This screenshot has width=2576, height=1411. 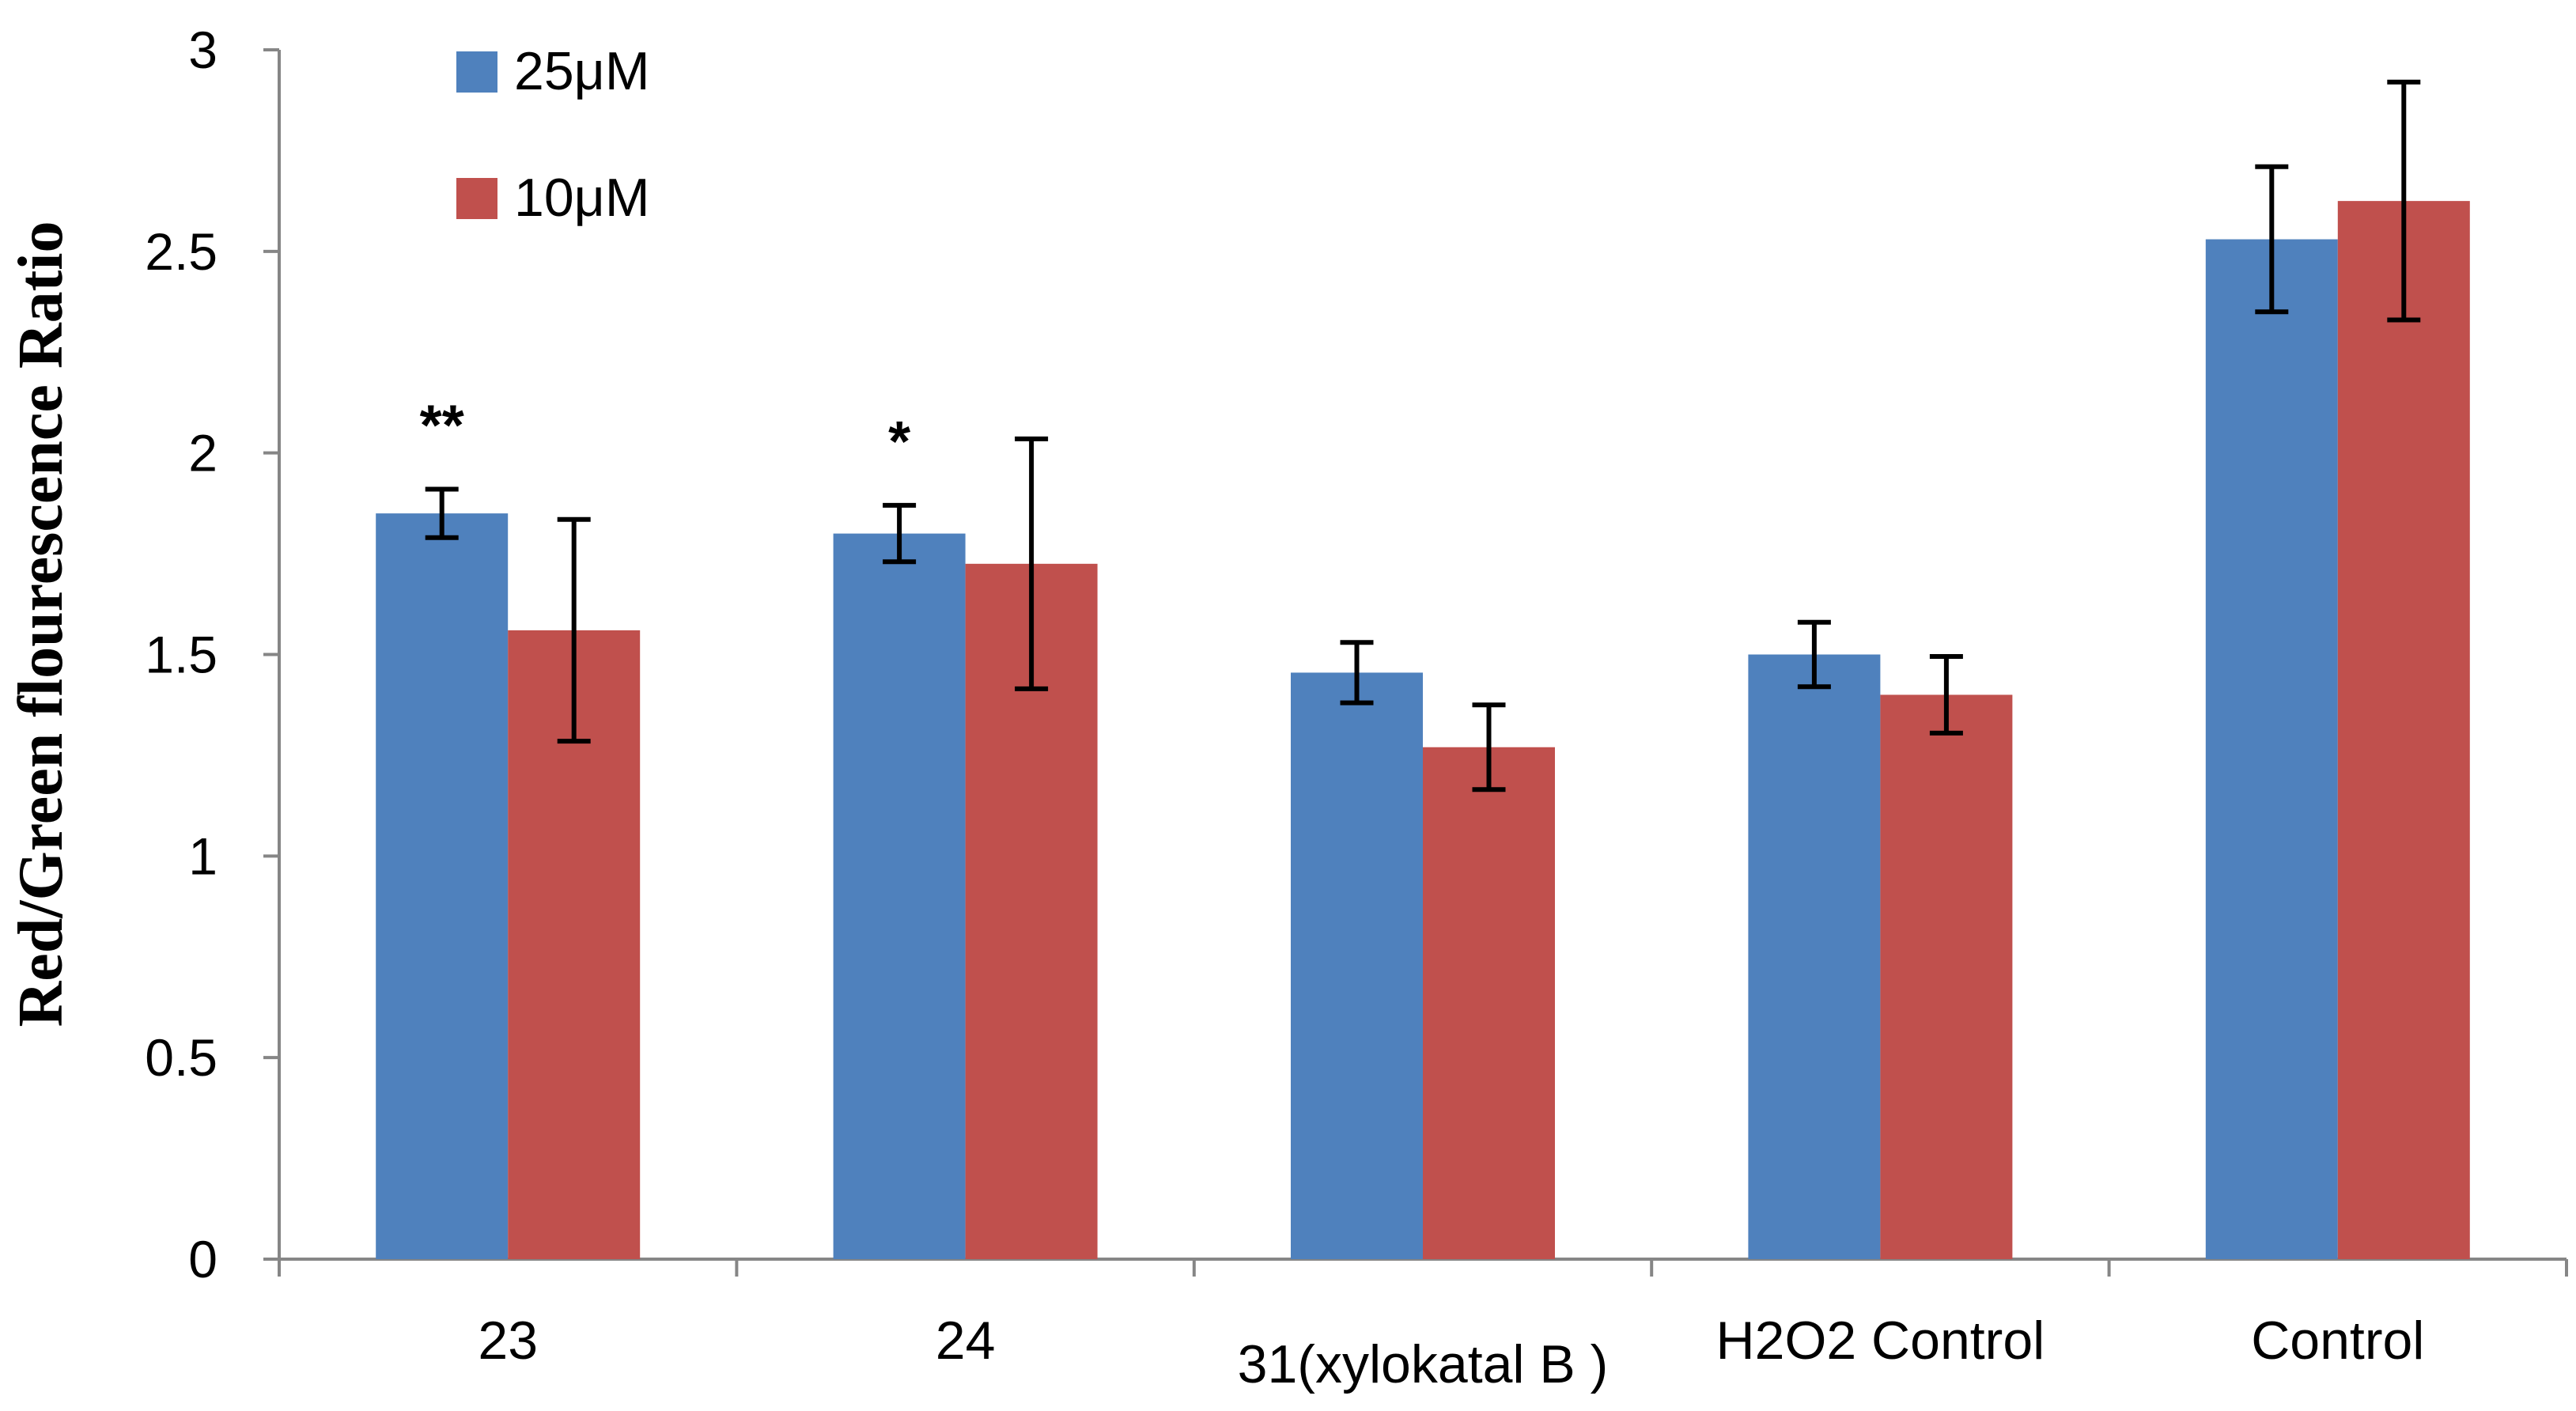 I want to click on x-category-label: 23, so click(x=508, y=1341).